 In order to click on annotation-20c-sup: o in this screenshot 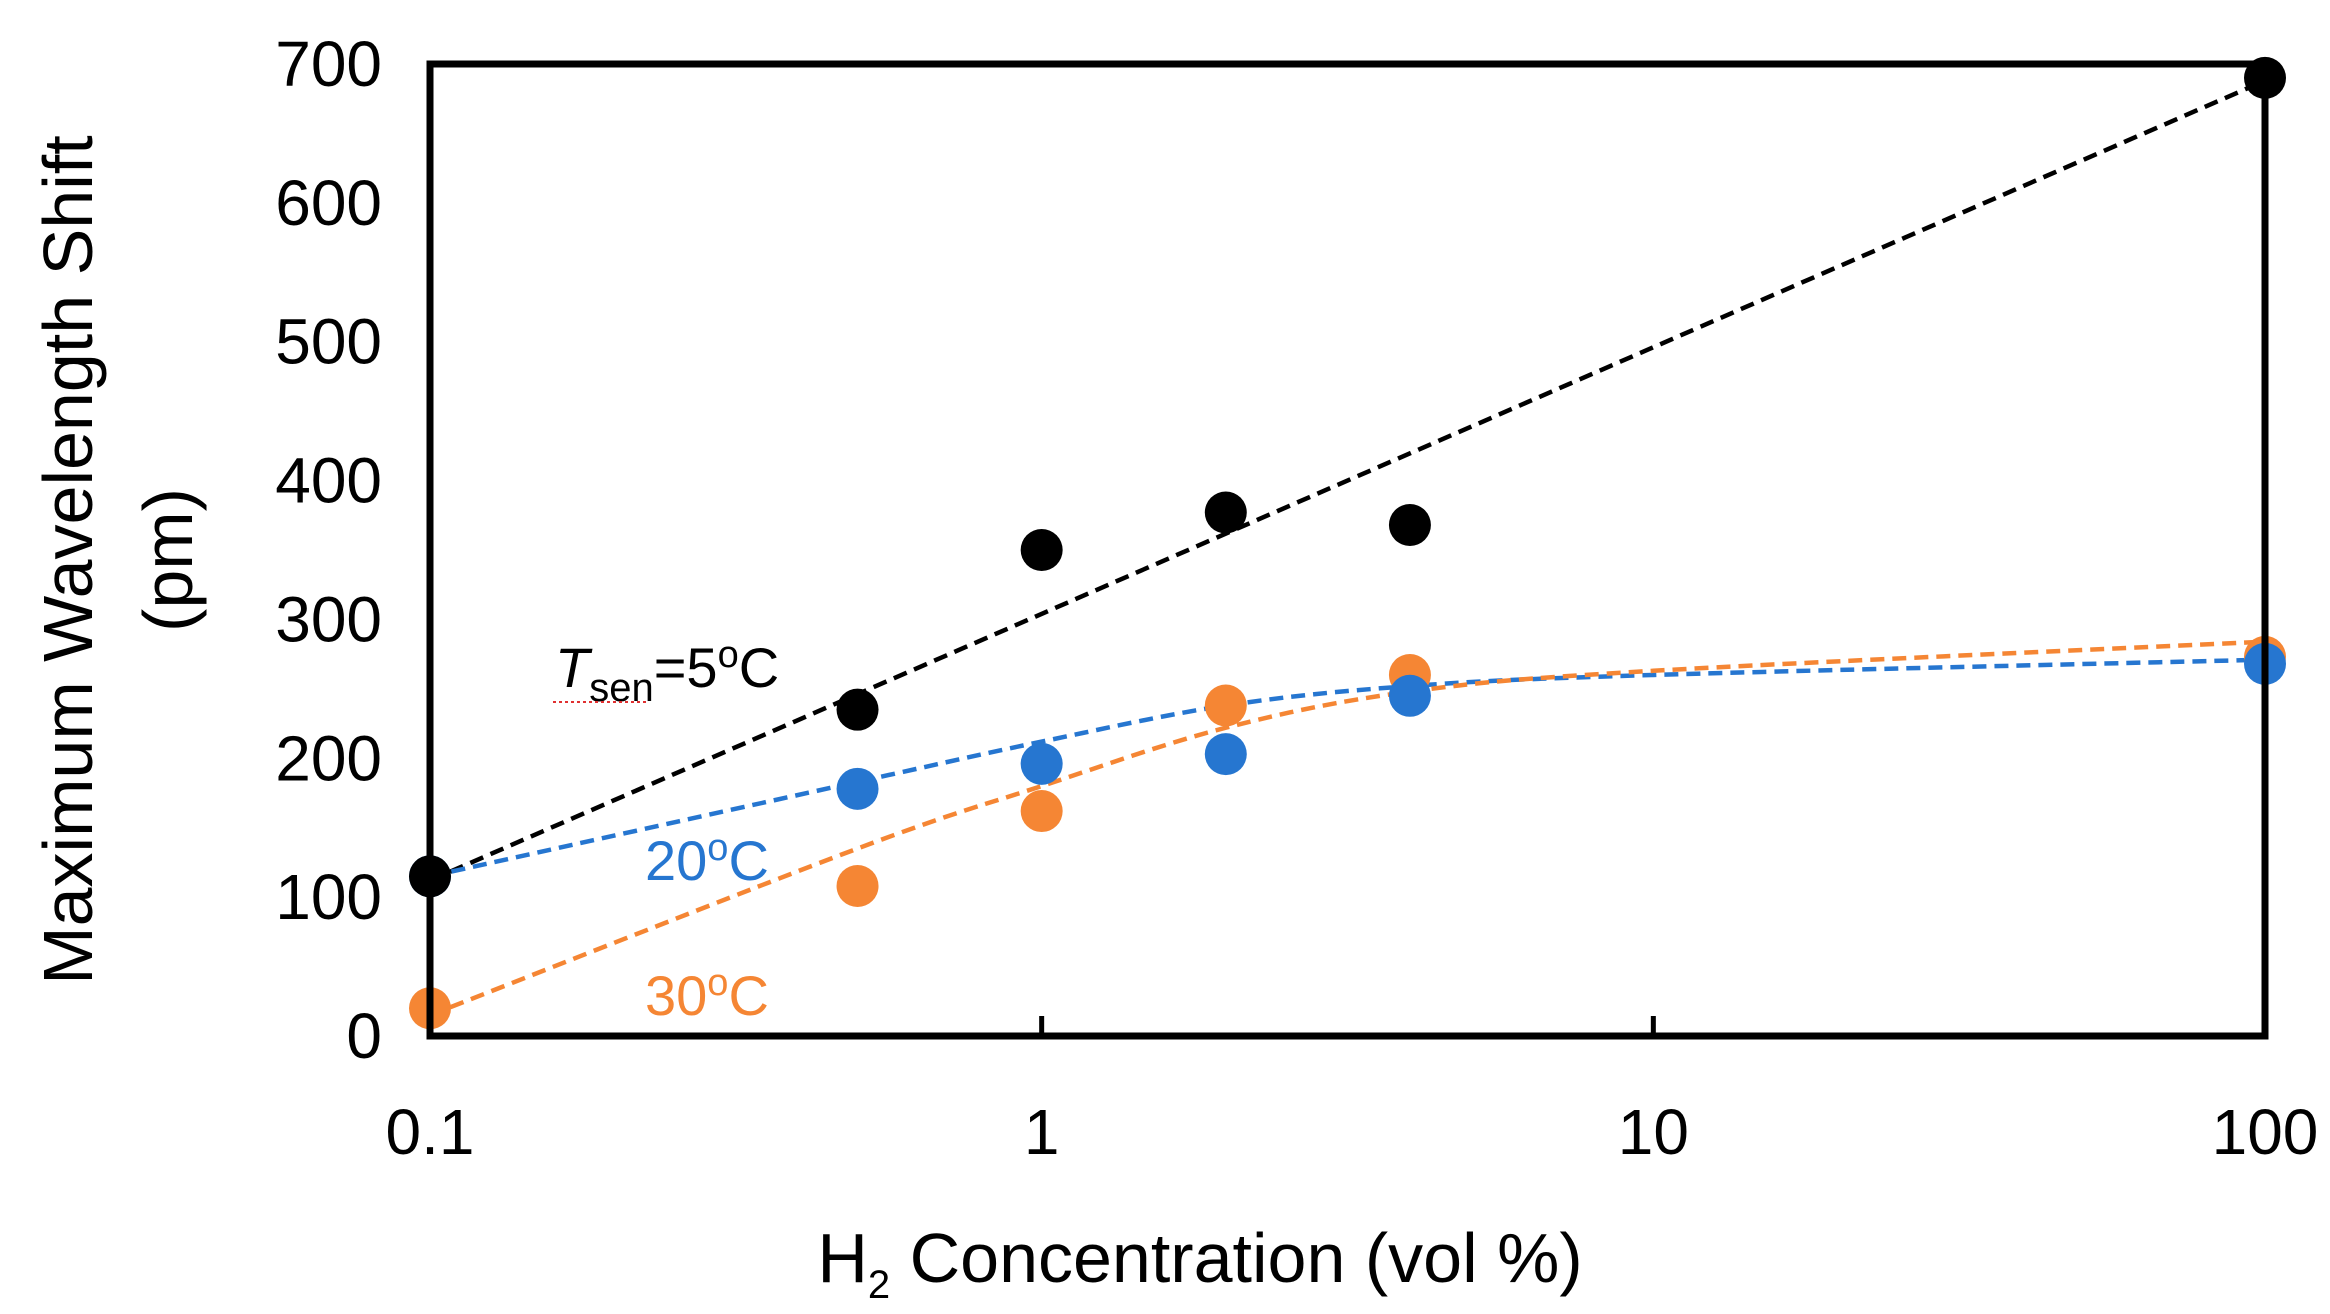, I will do `click(717, 848)`.